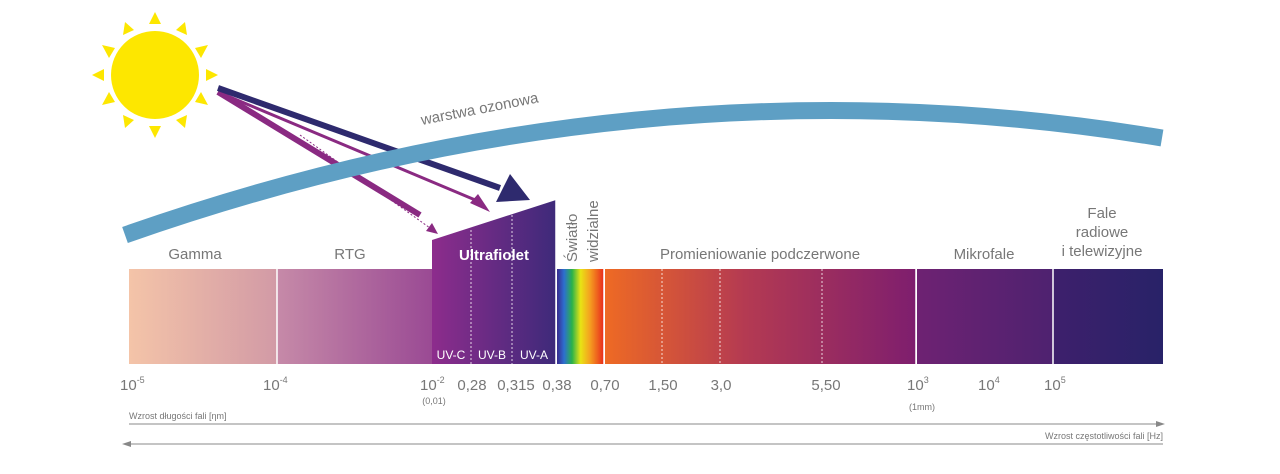  What do you see at coordinates (195, 254) in the screenshot?
I see `label-gamma: Gamma` at bounding box center [195, 254].